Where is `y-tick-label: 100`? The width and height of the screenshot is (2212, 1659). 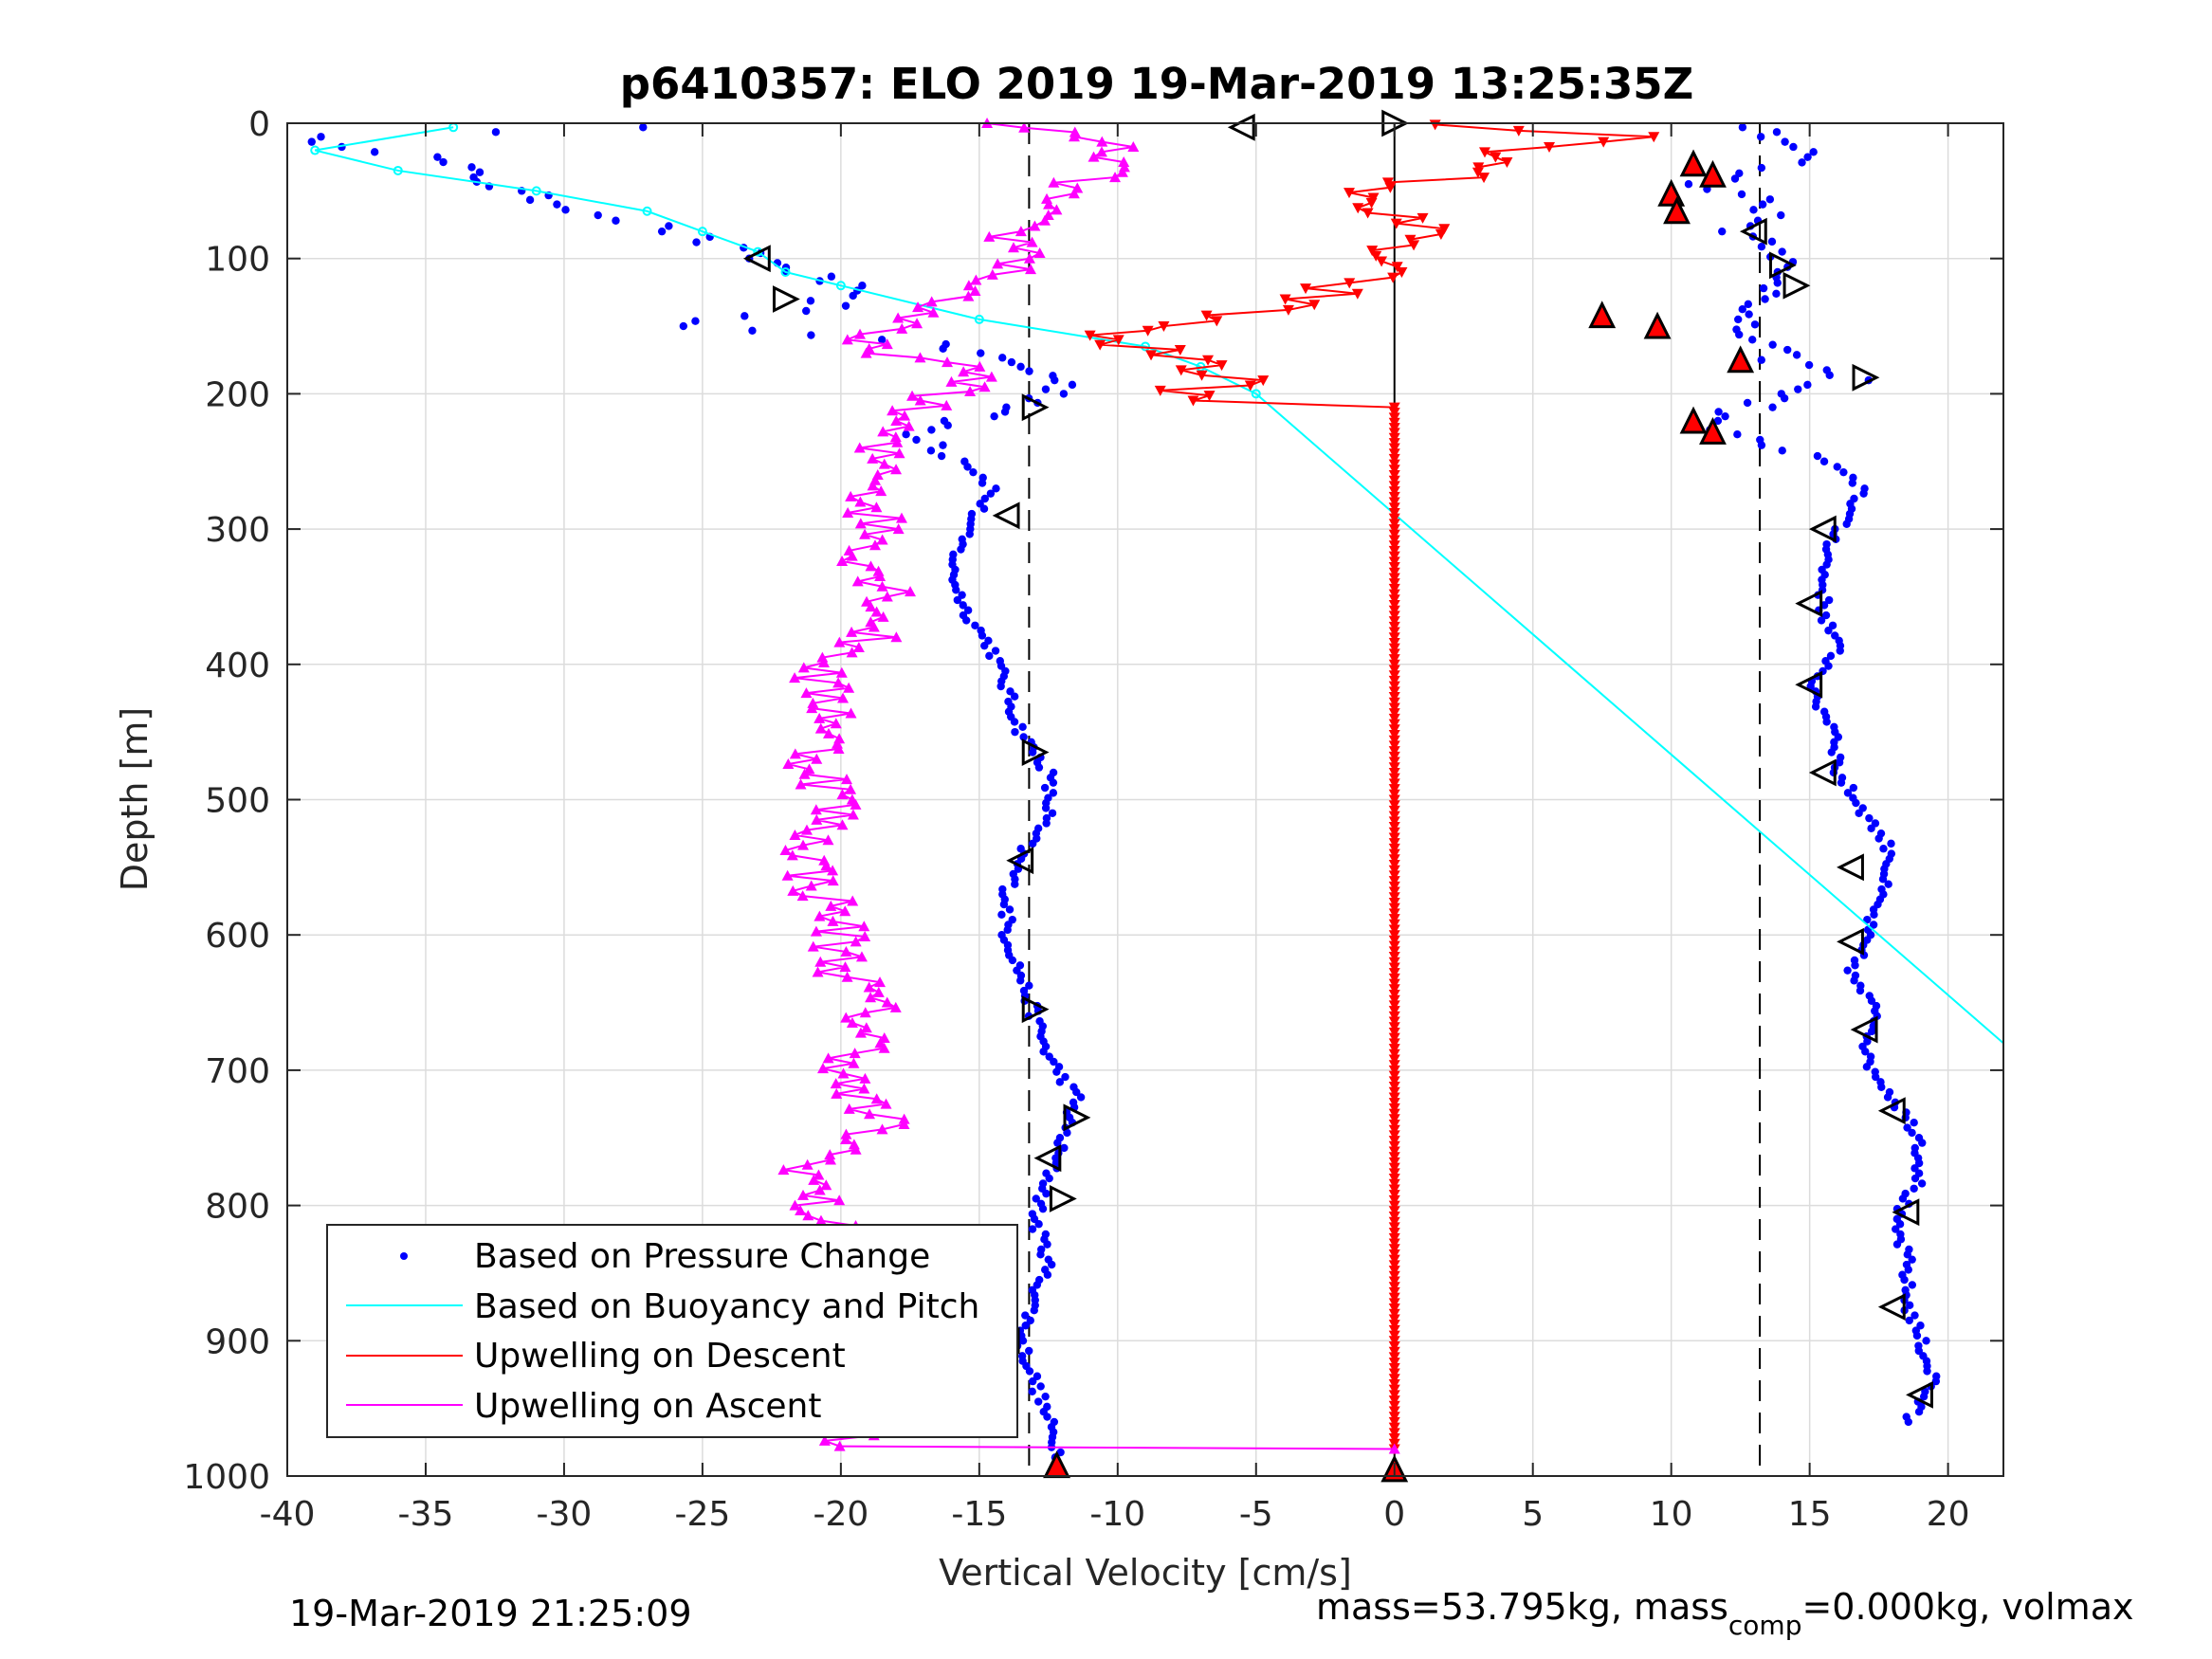
y-tick-label: 100 is located at coordinates (237, 260).